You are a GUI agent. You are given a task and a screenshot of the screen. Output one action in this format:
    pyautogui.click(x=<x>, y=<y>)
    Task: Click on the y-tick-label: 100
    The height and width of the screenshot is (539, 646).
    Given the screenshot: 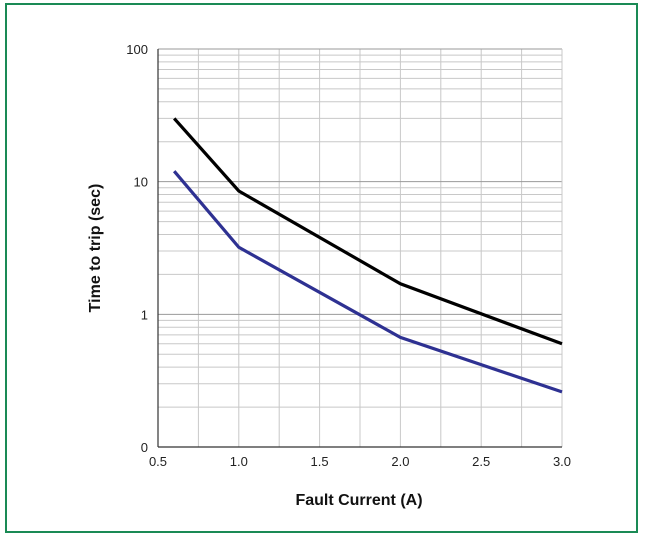 What is the action you would take?
    pyautogui.click(x=137, y=49)
    